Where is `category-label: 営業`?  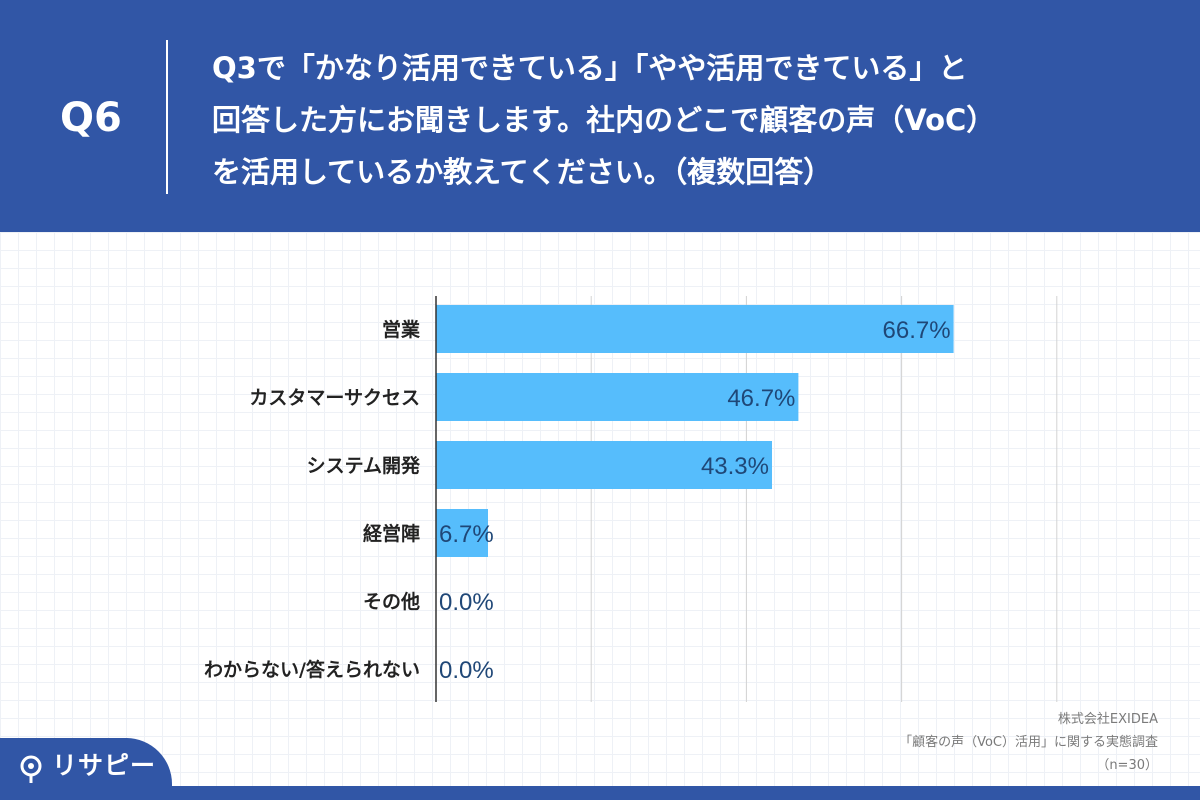
category-label: 営業 is located at coordinates (401, 329).